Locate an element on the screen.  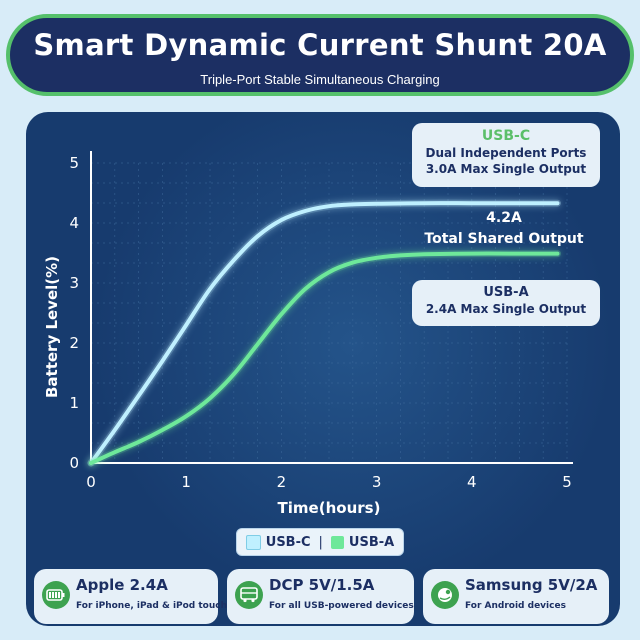
legend-swatch-usba is located at coordinates (337, 542).